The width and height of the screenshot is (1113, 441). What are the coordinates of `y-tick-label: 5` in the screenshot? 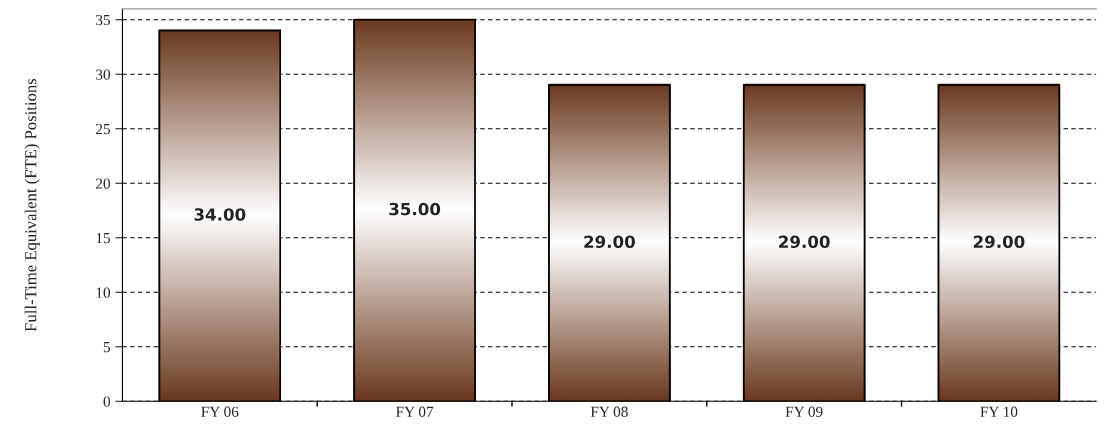 It's located at (107, 347).